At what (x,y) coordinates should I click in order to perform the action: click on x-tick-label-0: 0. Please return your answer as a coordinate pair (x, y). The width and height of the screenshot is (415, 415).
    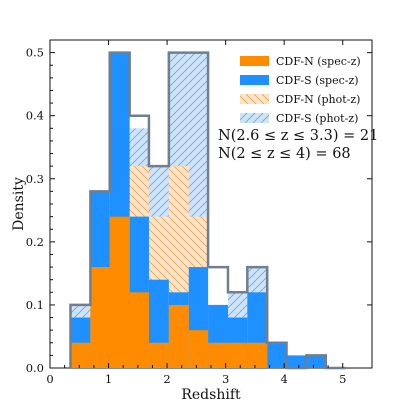
    Looking at the image, I should click on (49, 379).